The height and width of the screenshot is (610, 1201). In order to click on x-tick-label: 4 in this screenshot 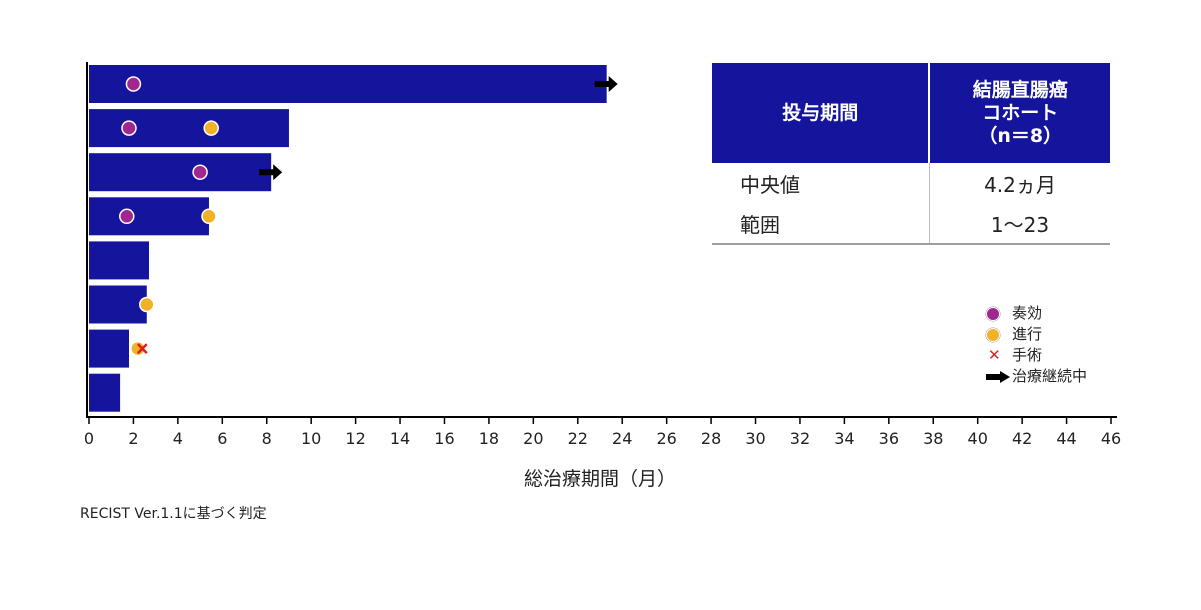, I will do `click(178, 438)`.